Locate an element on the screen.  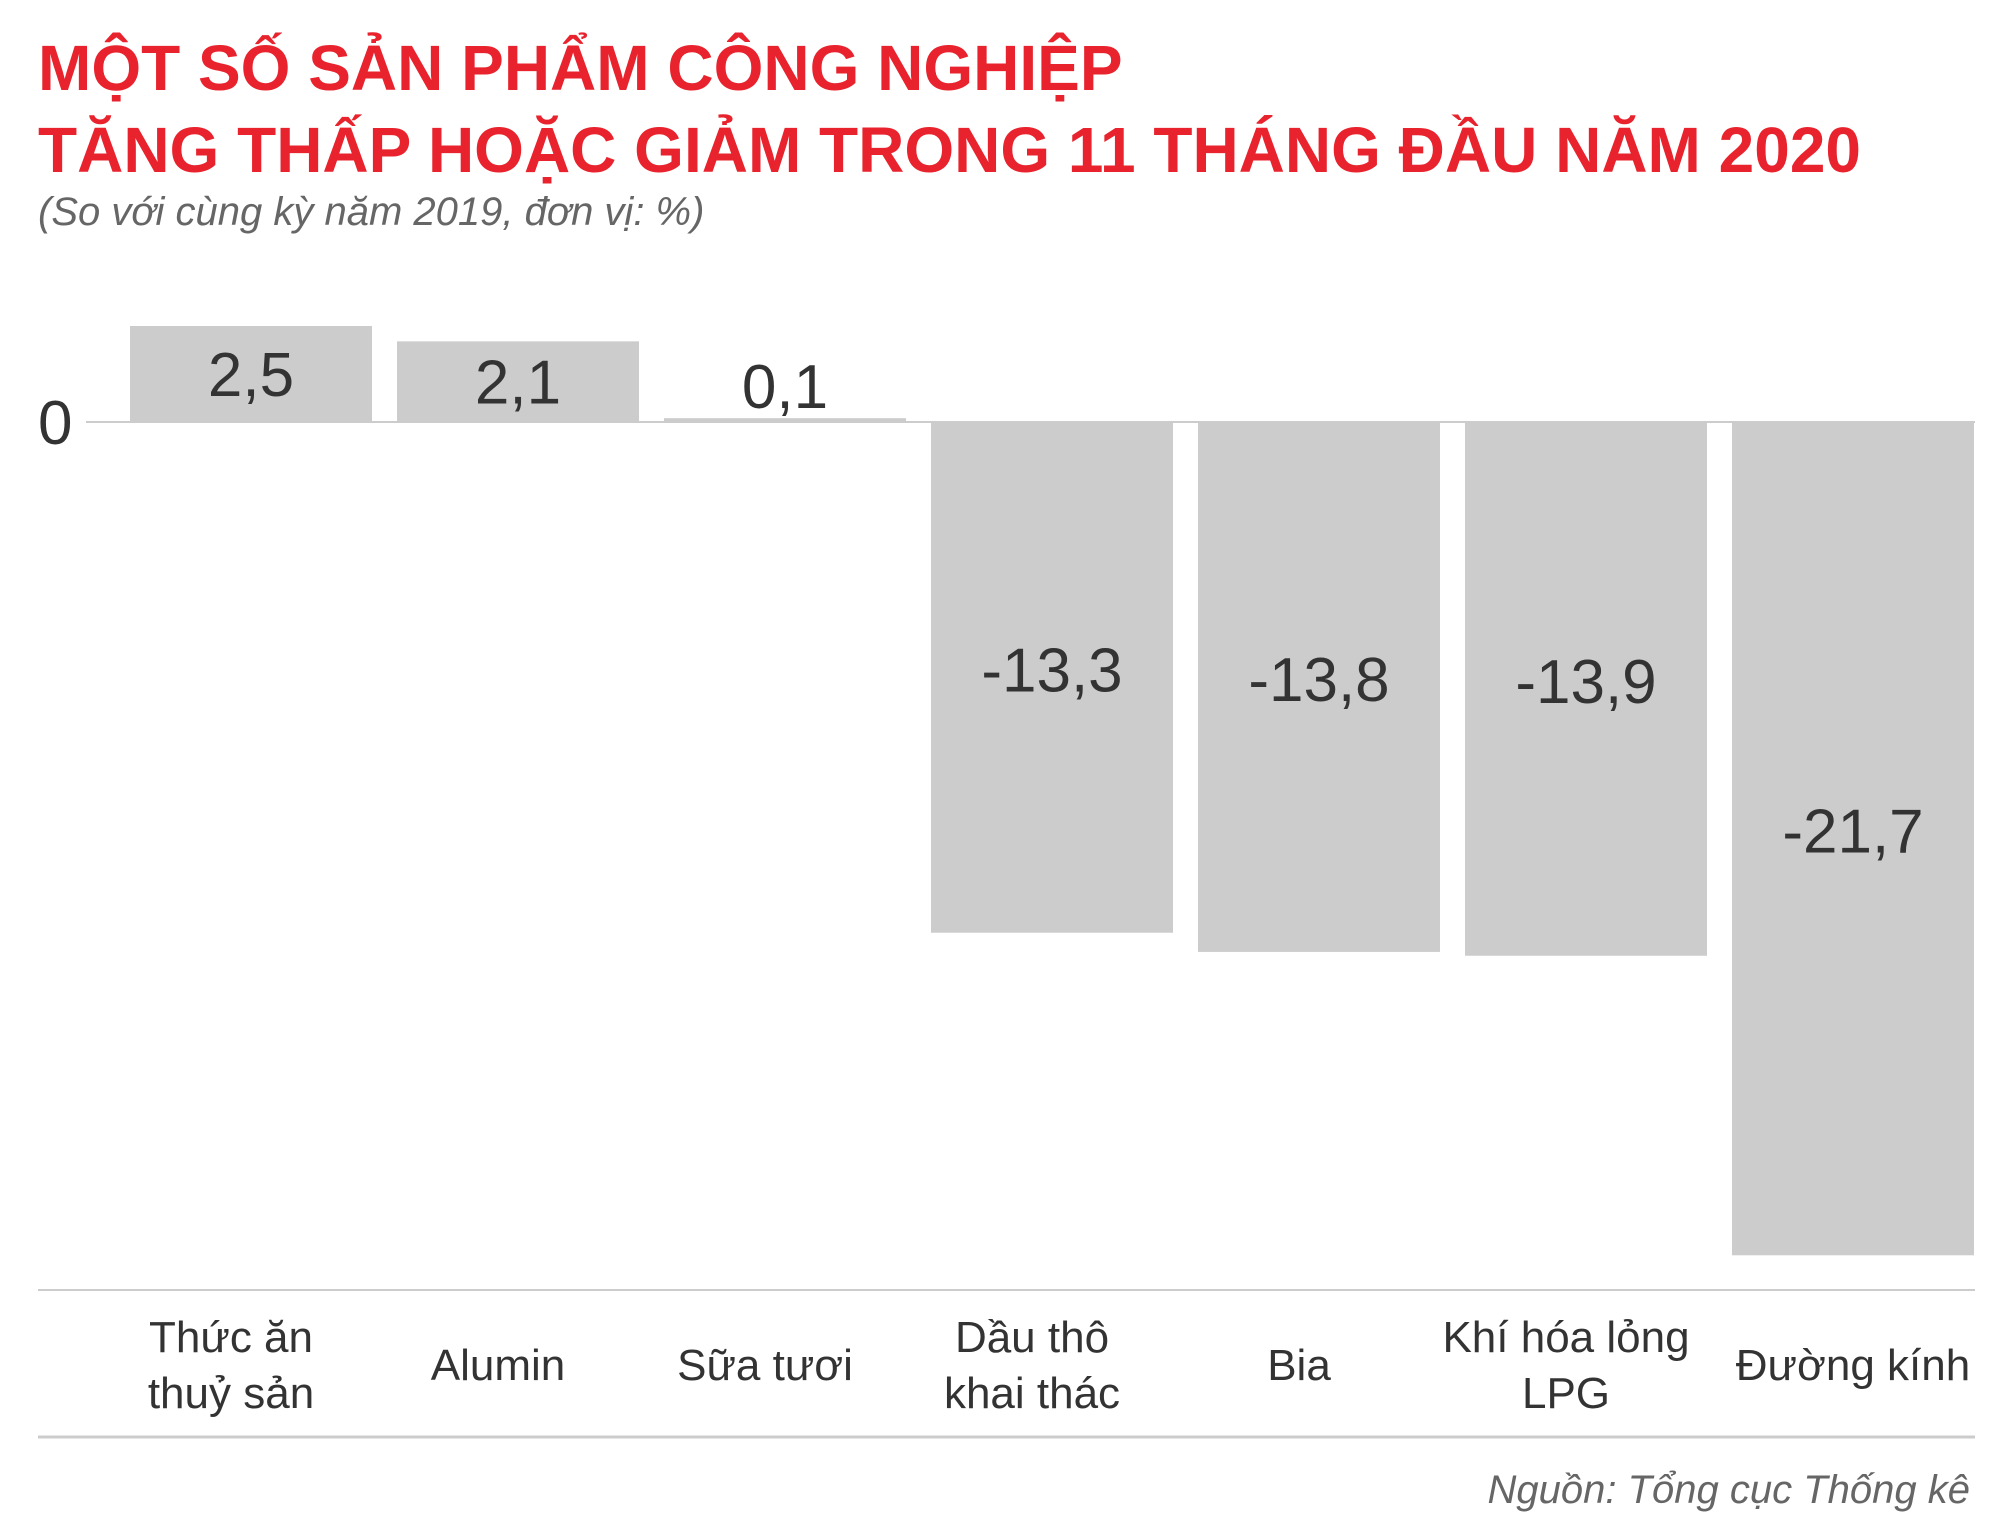
category-label-2: Sữa tươi is located at coordinates (765, 1365).